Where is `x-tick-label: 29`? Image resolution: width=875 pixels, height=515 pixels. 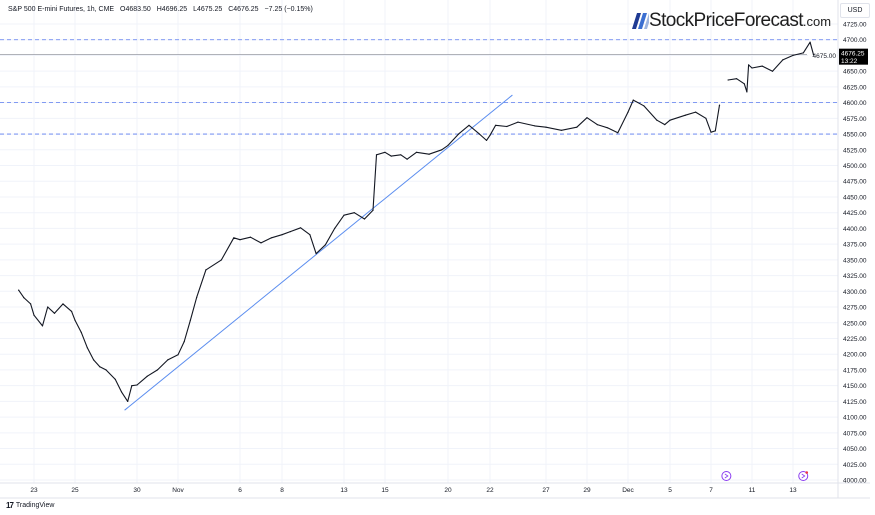 x-tick-label: 29 is located at coordinates (587, 490).